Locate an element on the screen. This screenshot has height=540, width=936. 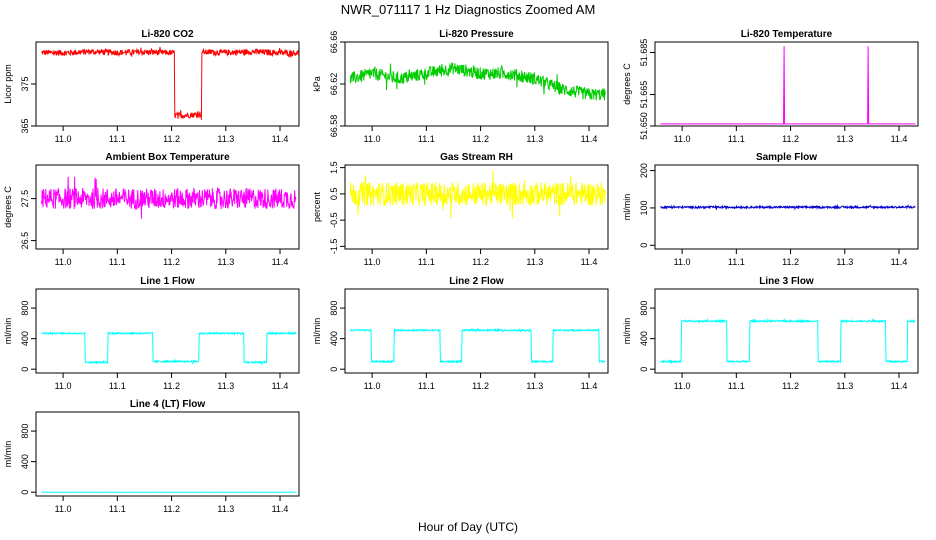
y-tick-label: 1.5 is located at coordinates (334, 167).